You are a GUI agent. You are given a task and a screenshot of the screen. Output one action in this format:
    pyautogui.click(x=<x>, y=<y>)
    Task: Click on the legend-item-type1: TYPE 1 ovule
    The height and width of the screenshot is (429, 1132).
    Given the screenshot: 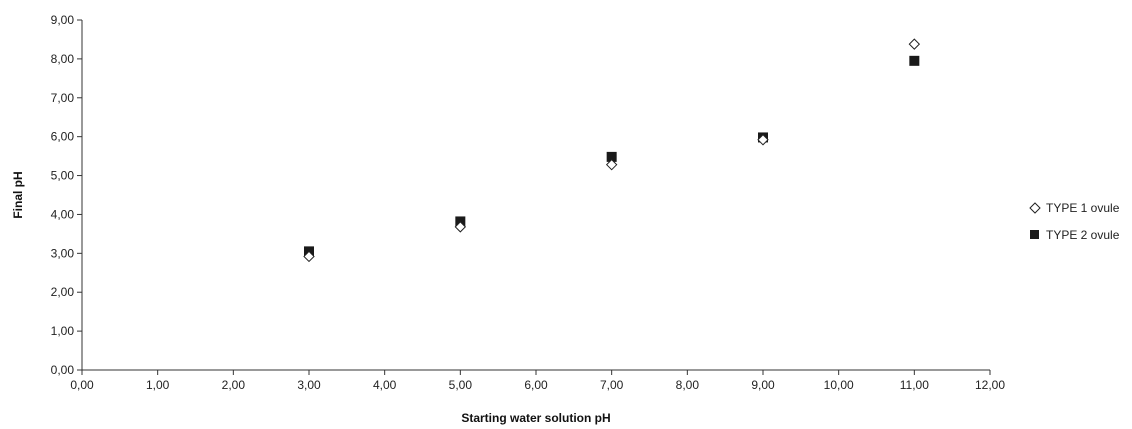 What is the action you would take?
    pyautogui.click(x=1074, y=208)
    